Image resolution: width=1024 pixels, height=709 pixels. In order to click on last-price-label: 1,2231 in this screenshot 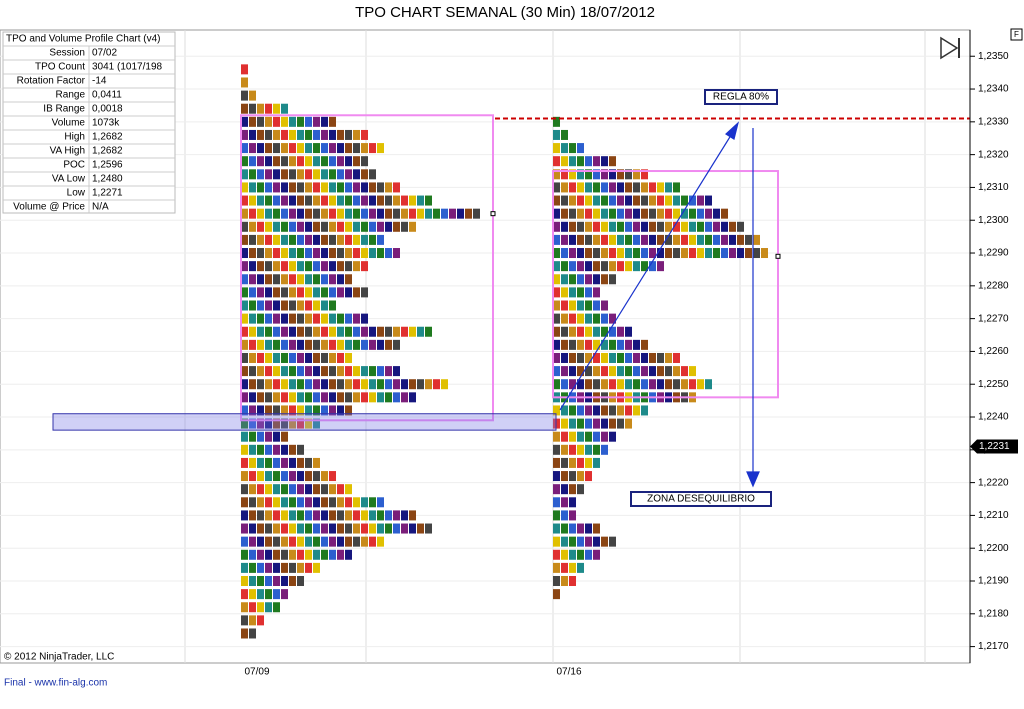, I will do `click(994, 446)`.